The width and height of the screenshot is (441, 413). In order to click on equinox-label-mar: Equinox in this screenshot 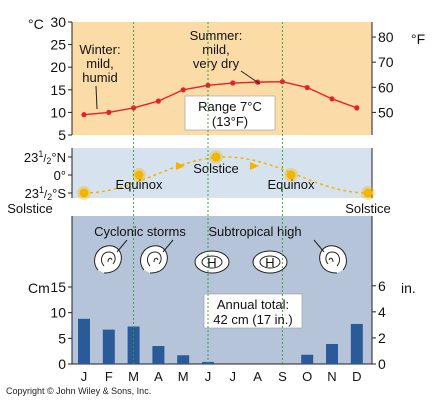, I will do `click(139, 184)`.